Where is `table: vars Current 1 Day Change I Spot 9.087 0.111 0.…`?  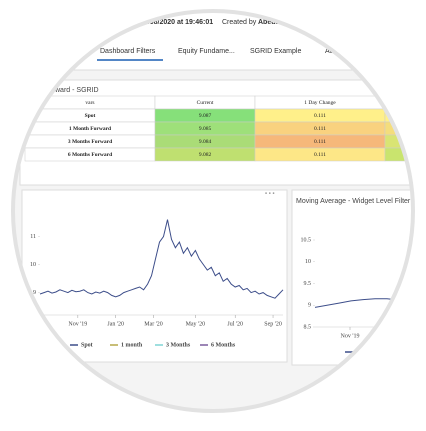
table: vars Current 1 Day Change I Spot 9.087 0.111 0.… is located at coordinates (225, 128).